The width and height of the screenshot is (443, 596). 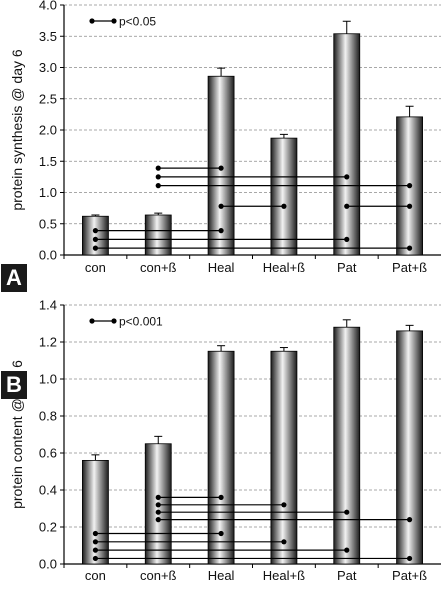 I want to click on y-tick-label: 3.5, so click(x=48, y=36).